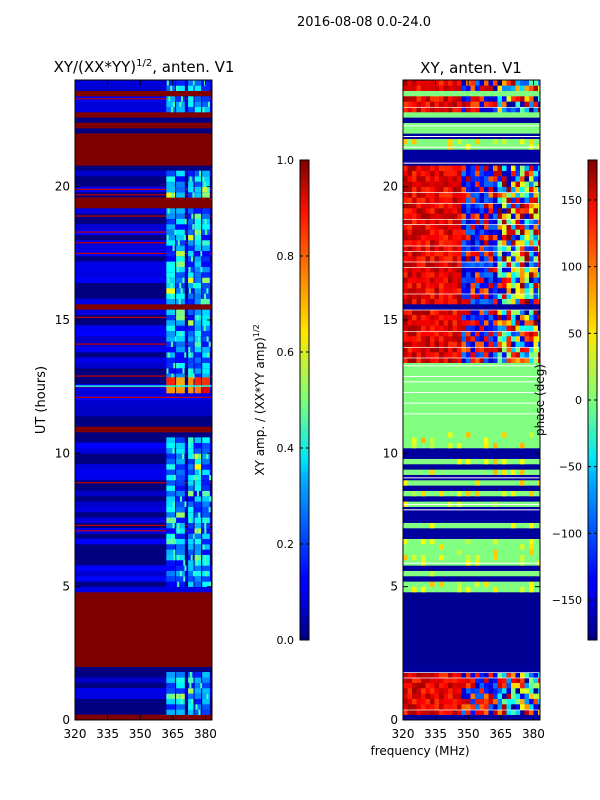 This screenshot has height=800, width=600. Describe the element at coordinates (571, 200) in the screenshot. I see `colorbar-tick-label: 150` at that location.